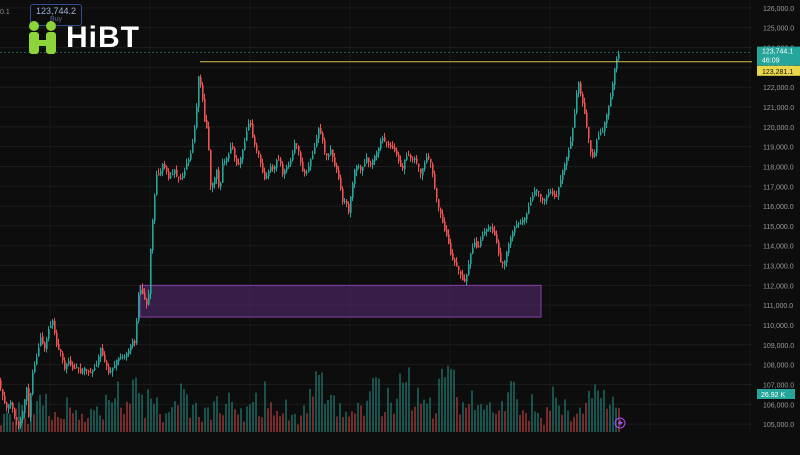 This screenshot has width=800, height=455. What do you see at coordinates (778, 326) in the screenshot?
I see `y-tick-label: 110,000.0` at bounding box center [778, 326].